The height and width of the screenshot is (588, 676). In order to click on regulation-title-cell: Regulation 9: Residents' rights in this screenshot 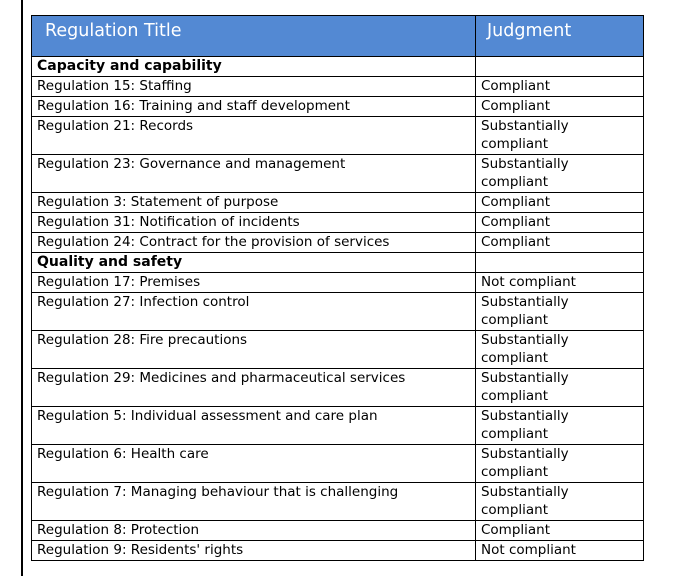, I will do `click(253, 550)`.